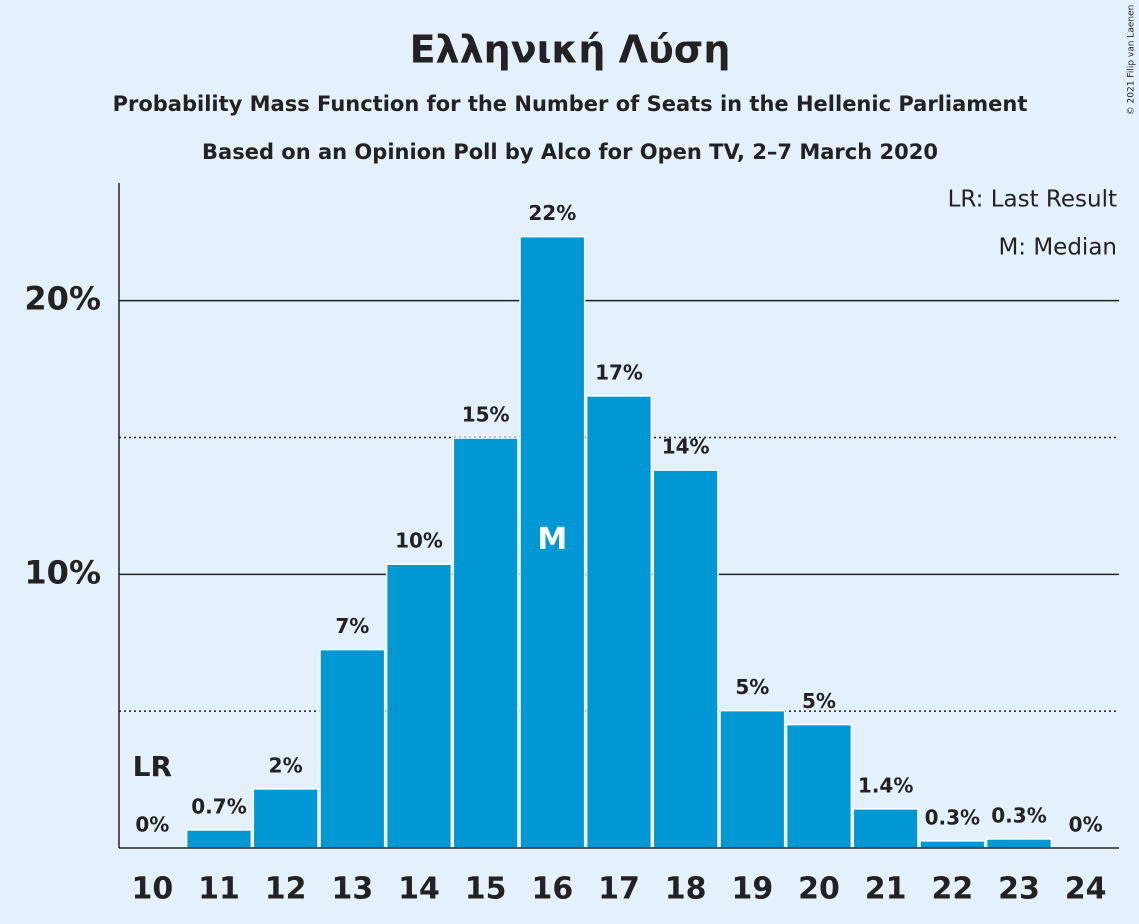 The width and height of the screenshot is (1139, 924). I want to click on x-tick-label: 18, so click(686, 889).